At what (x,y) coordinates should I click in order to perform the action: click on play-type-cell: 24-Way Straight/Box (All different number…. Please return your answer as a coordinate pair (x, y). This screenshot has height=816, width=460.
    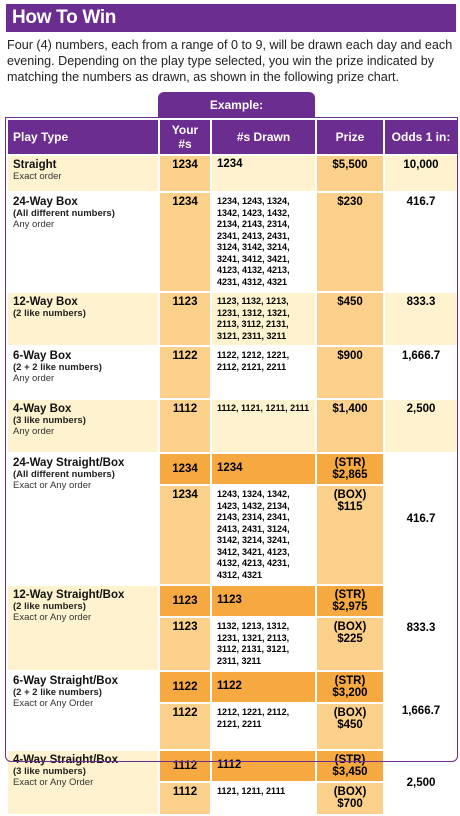
    Looking at the image, I should click on (83, 519).